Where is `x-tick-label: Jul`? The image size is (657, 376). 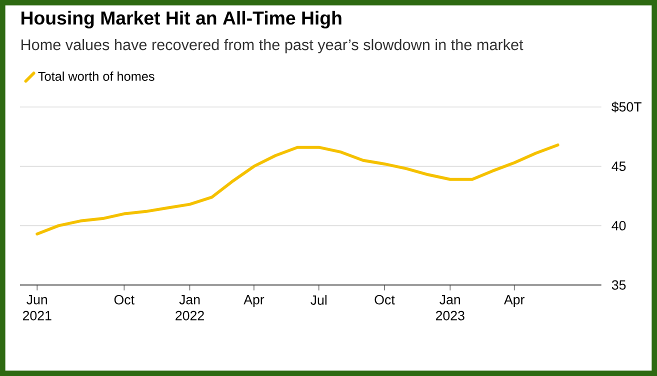
x-tick-label: Jul is located at coordinates (318, 300).